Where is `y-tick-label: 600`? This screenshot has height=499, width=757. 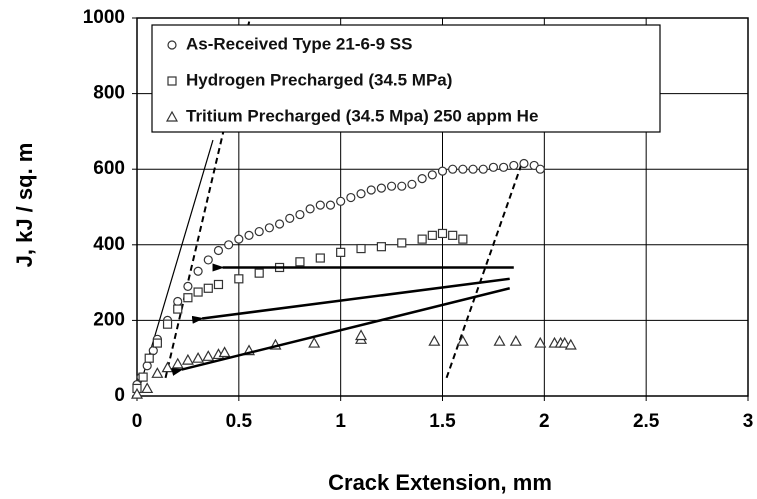 y-tick-label: 600 is located at coordinates (109, 168).